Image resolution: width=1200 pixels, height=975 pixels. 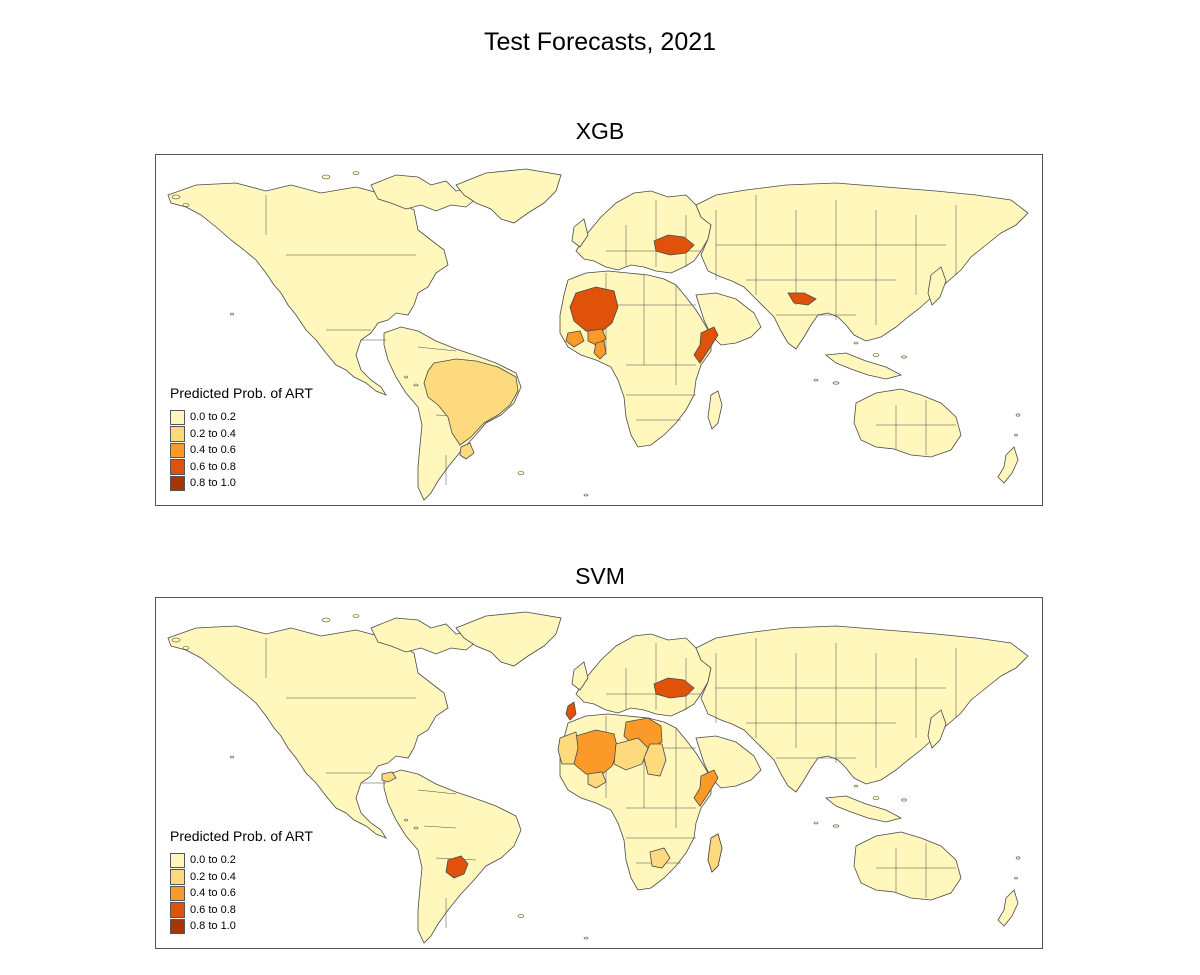 I want to click on legend-title: Predicted Prob. of ART, so click(x=241, y=393).